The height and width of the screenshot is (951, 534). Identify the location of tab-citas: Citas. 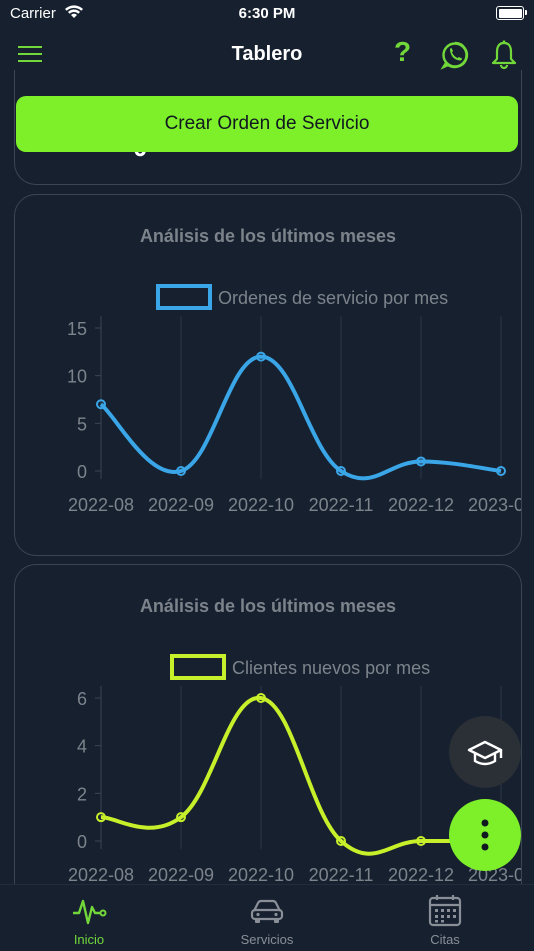
(445, 918).